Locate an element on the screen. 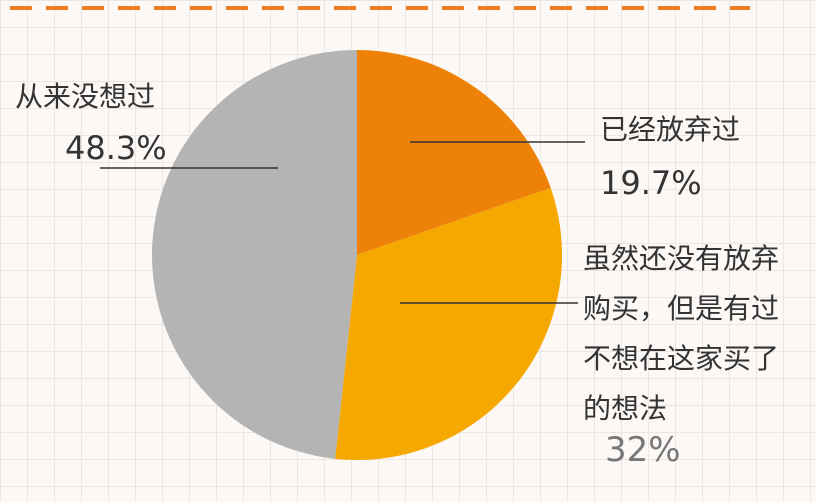  pie-slice is located at coordinates (454, 152).